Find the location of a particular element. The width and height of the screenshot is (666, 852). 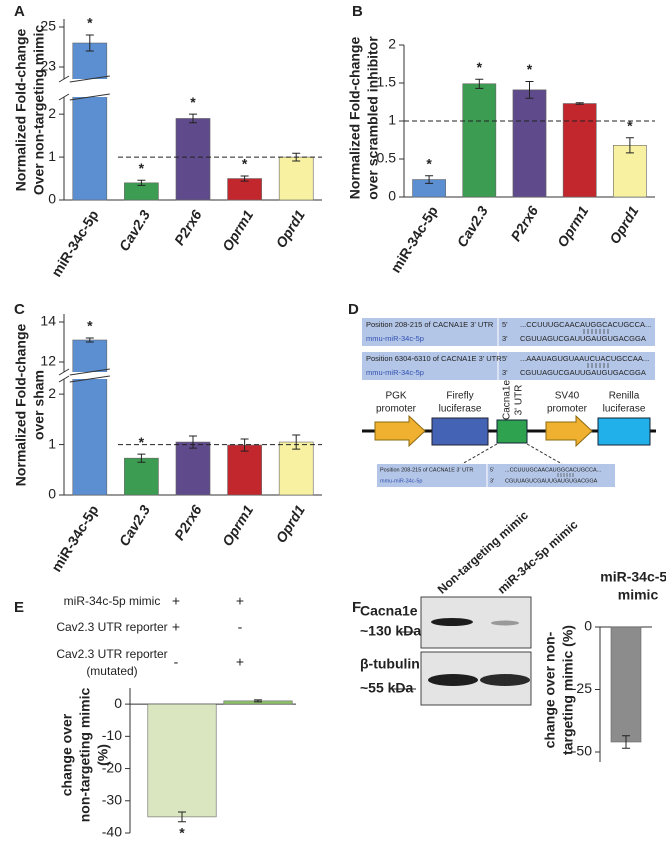

y-axis-title: over sham is located at coordinates (39, 405).